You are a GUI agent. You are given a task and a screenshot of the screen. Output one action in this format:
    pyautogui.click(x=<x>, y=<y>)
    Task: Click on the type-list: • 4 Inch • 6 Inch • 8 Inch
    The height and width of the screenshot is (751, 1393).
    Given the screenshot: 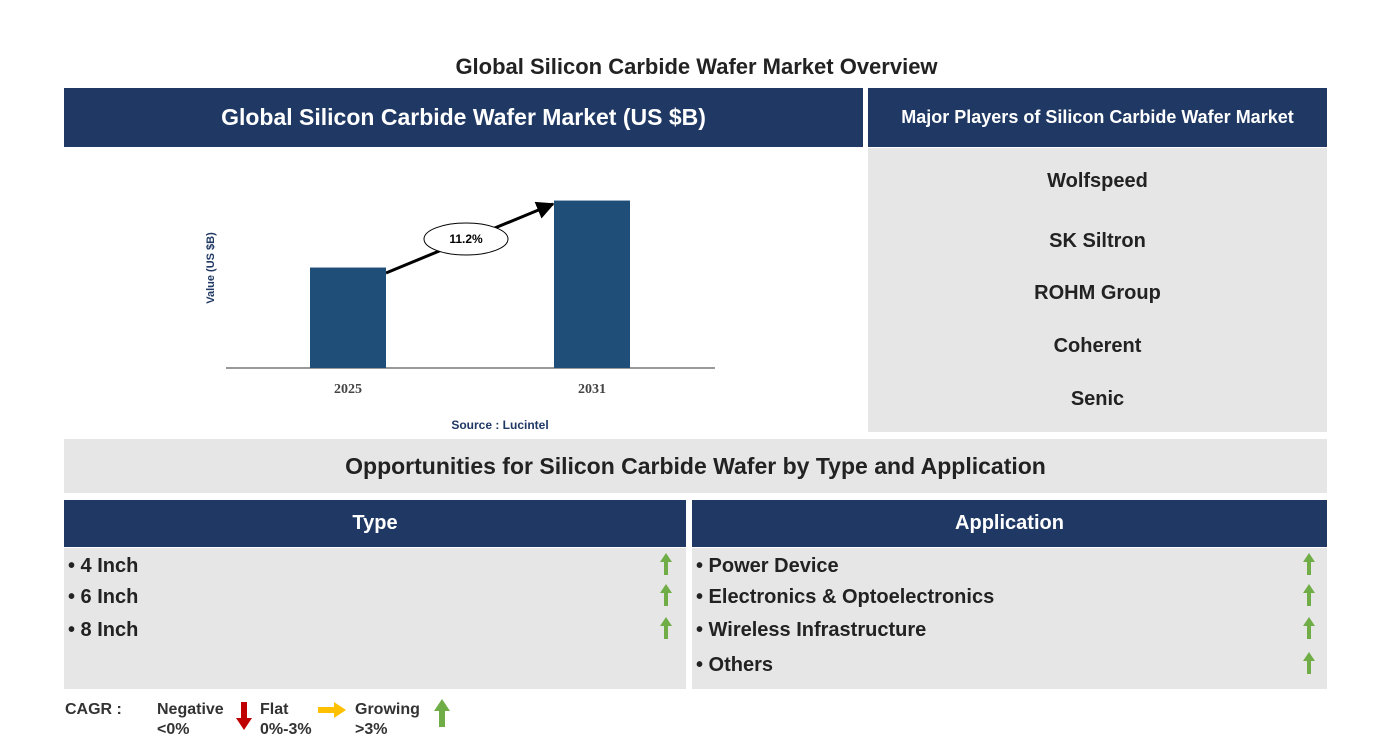 What is the action you would take?
    pyautogui.click(x=375, y=618)
    